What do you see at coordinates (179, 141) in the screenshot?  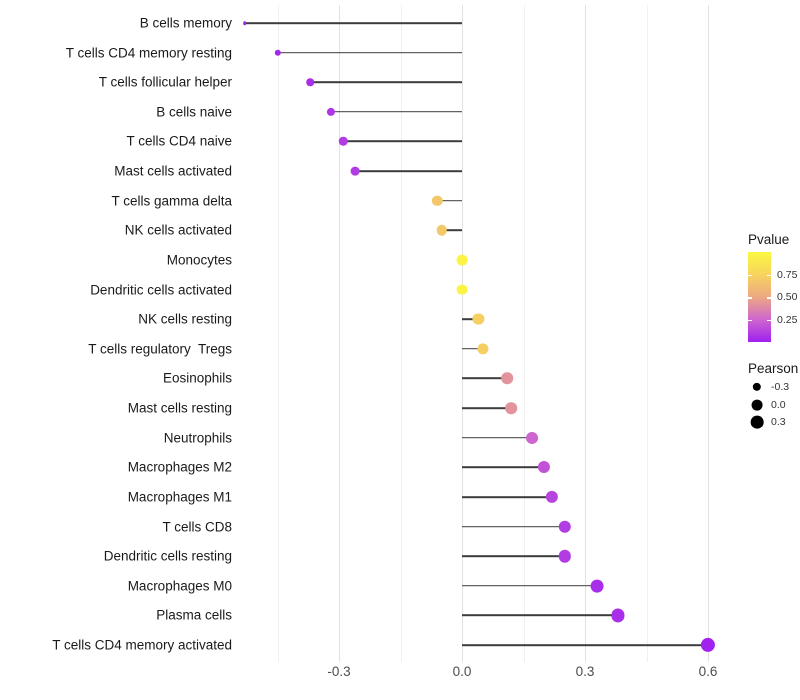 I see `category-label: T cells CD4 naive` at bounding box center [179, 141].